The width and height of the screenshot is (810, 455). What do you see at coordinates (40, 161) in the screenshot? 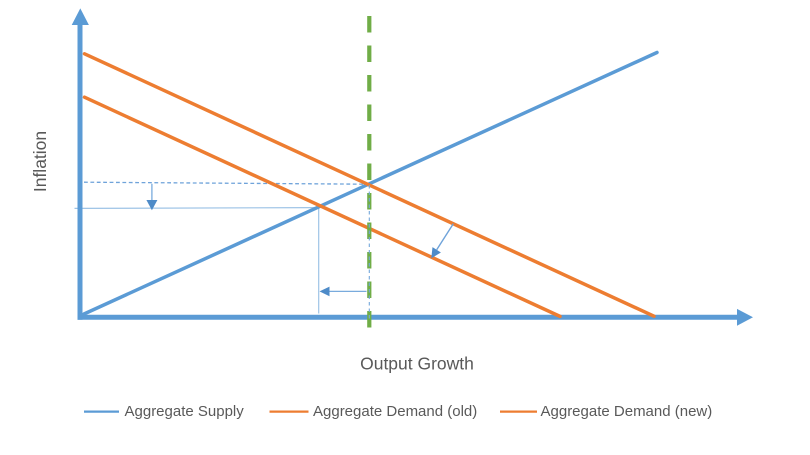
I see `svg-text: Inflation` at bounding box center [40, 161].